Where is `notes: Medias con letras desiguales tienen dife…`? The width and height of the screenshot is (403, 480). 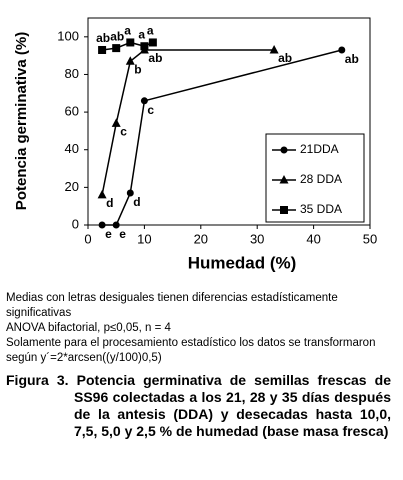
notes: Medias con letras desiguales tienen dife… is located at coordinates (198, 328).